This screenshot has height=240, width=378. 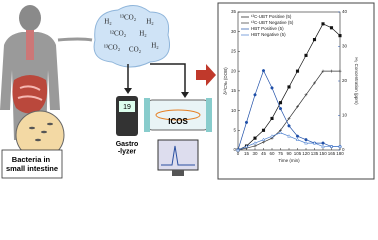 I want to click on icos-label: ICOS, so click(x=178, y=121).